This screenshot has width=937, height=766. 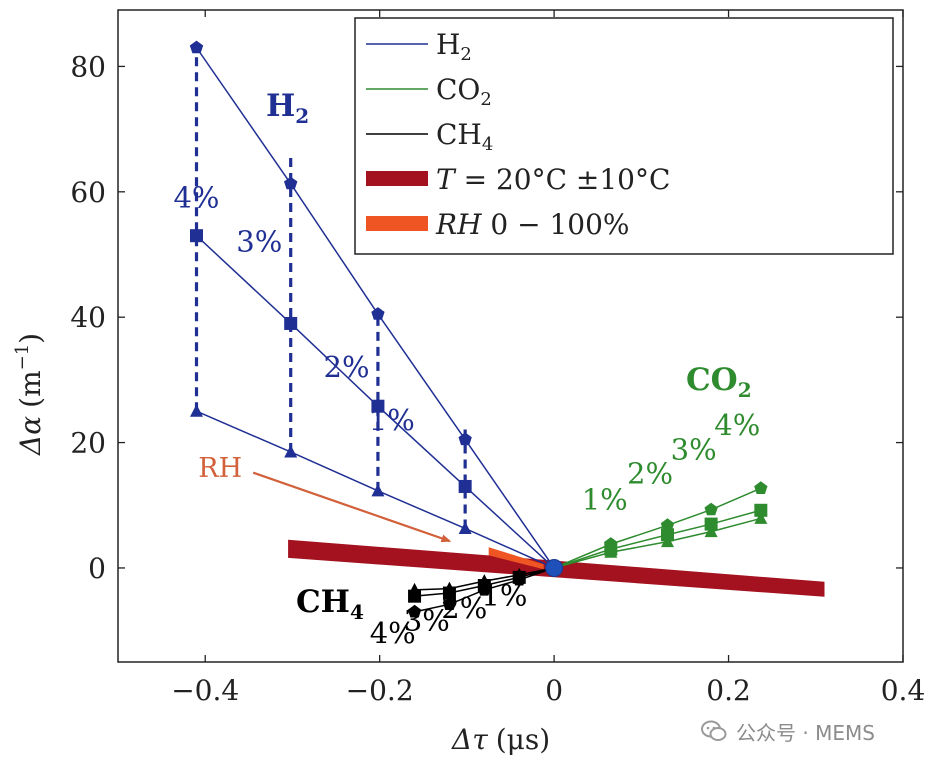 What do you see at coordinates (30, 388) in the screenshot?
I see `y-axis-unit: (m` at bounding box center [30, 388].